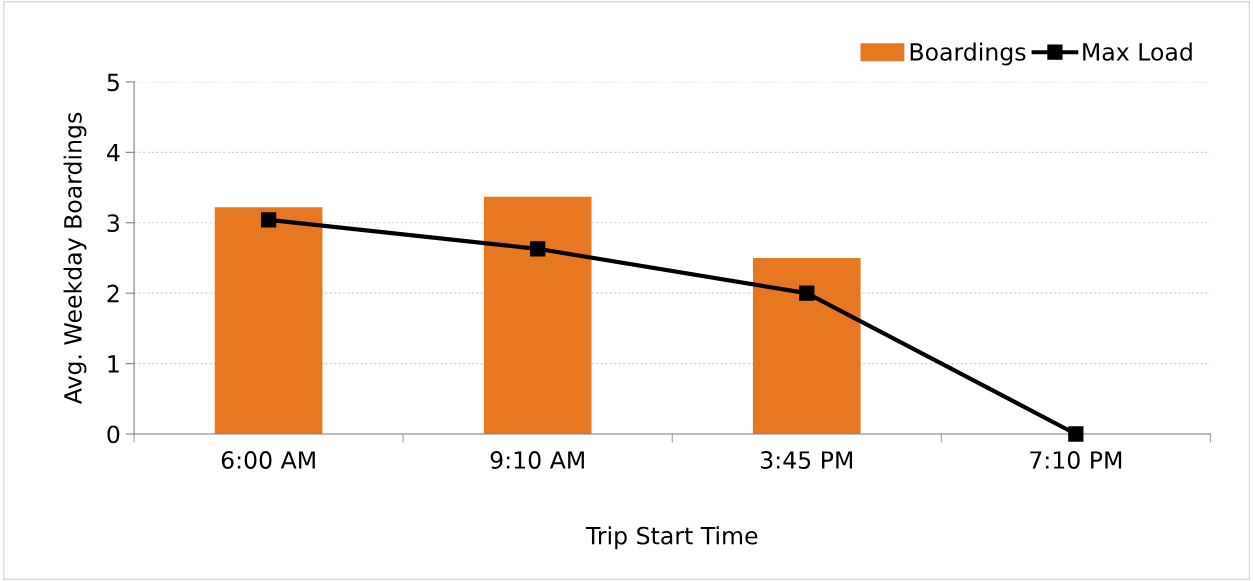 The width and height of the screenshot is (1253, 581). I want to click on y-axis-title: Avg. Weekday Boardings, so click(75, 258).